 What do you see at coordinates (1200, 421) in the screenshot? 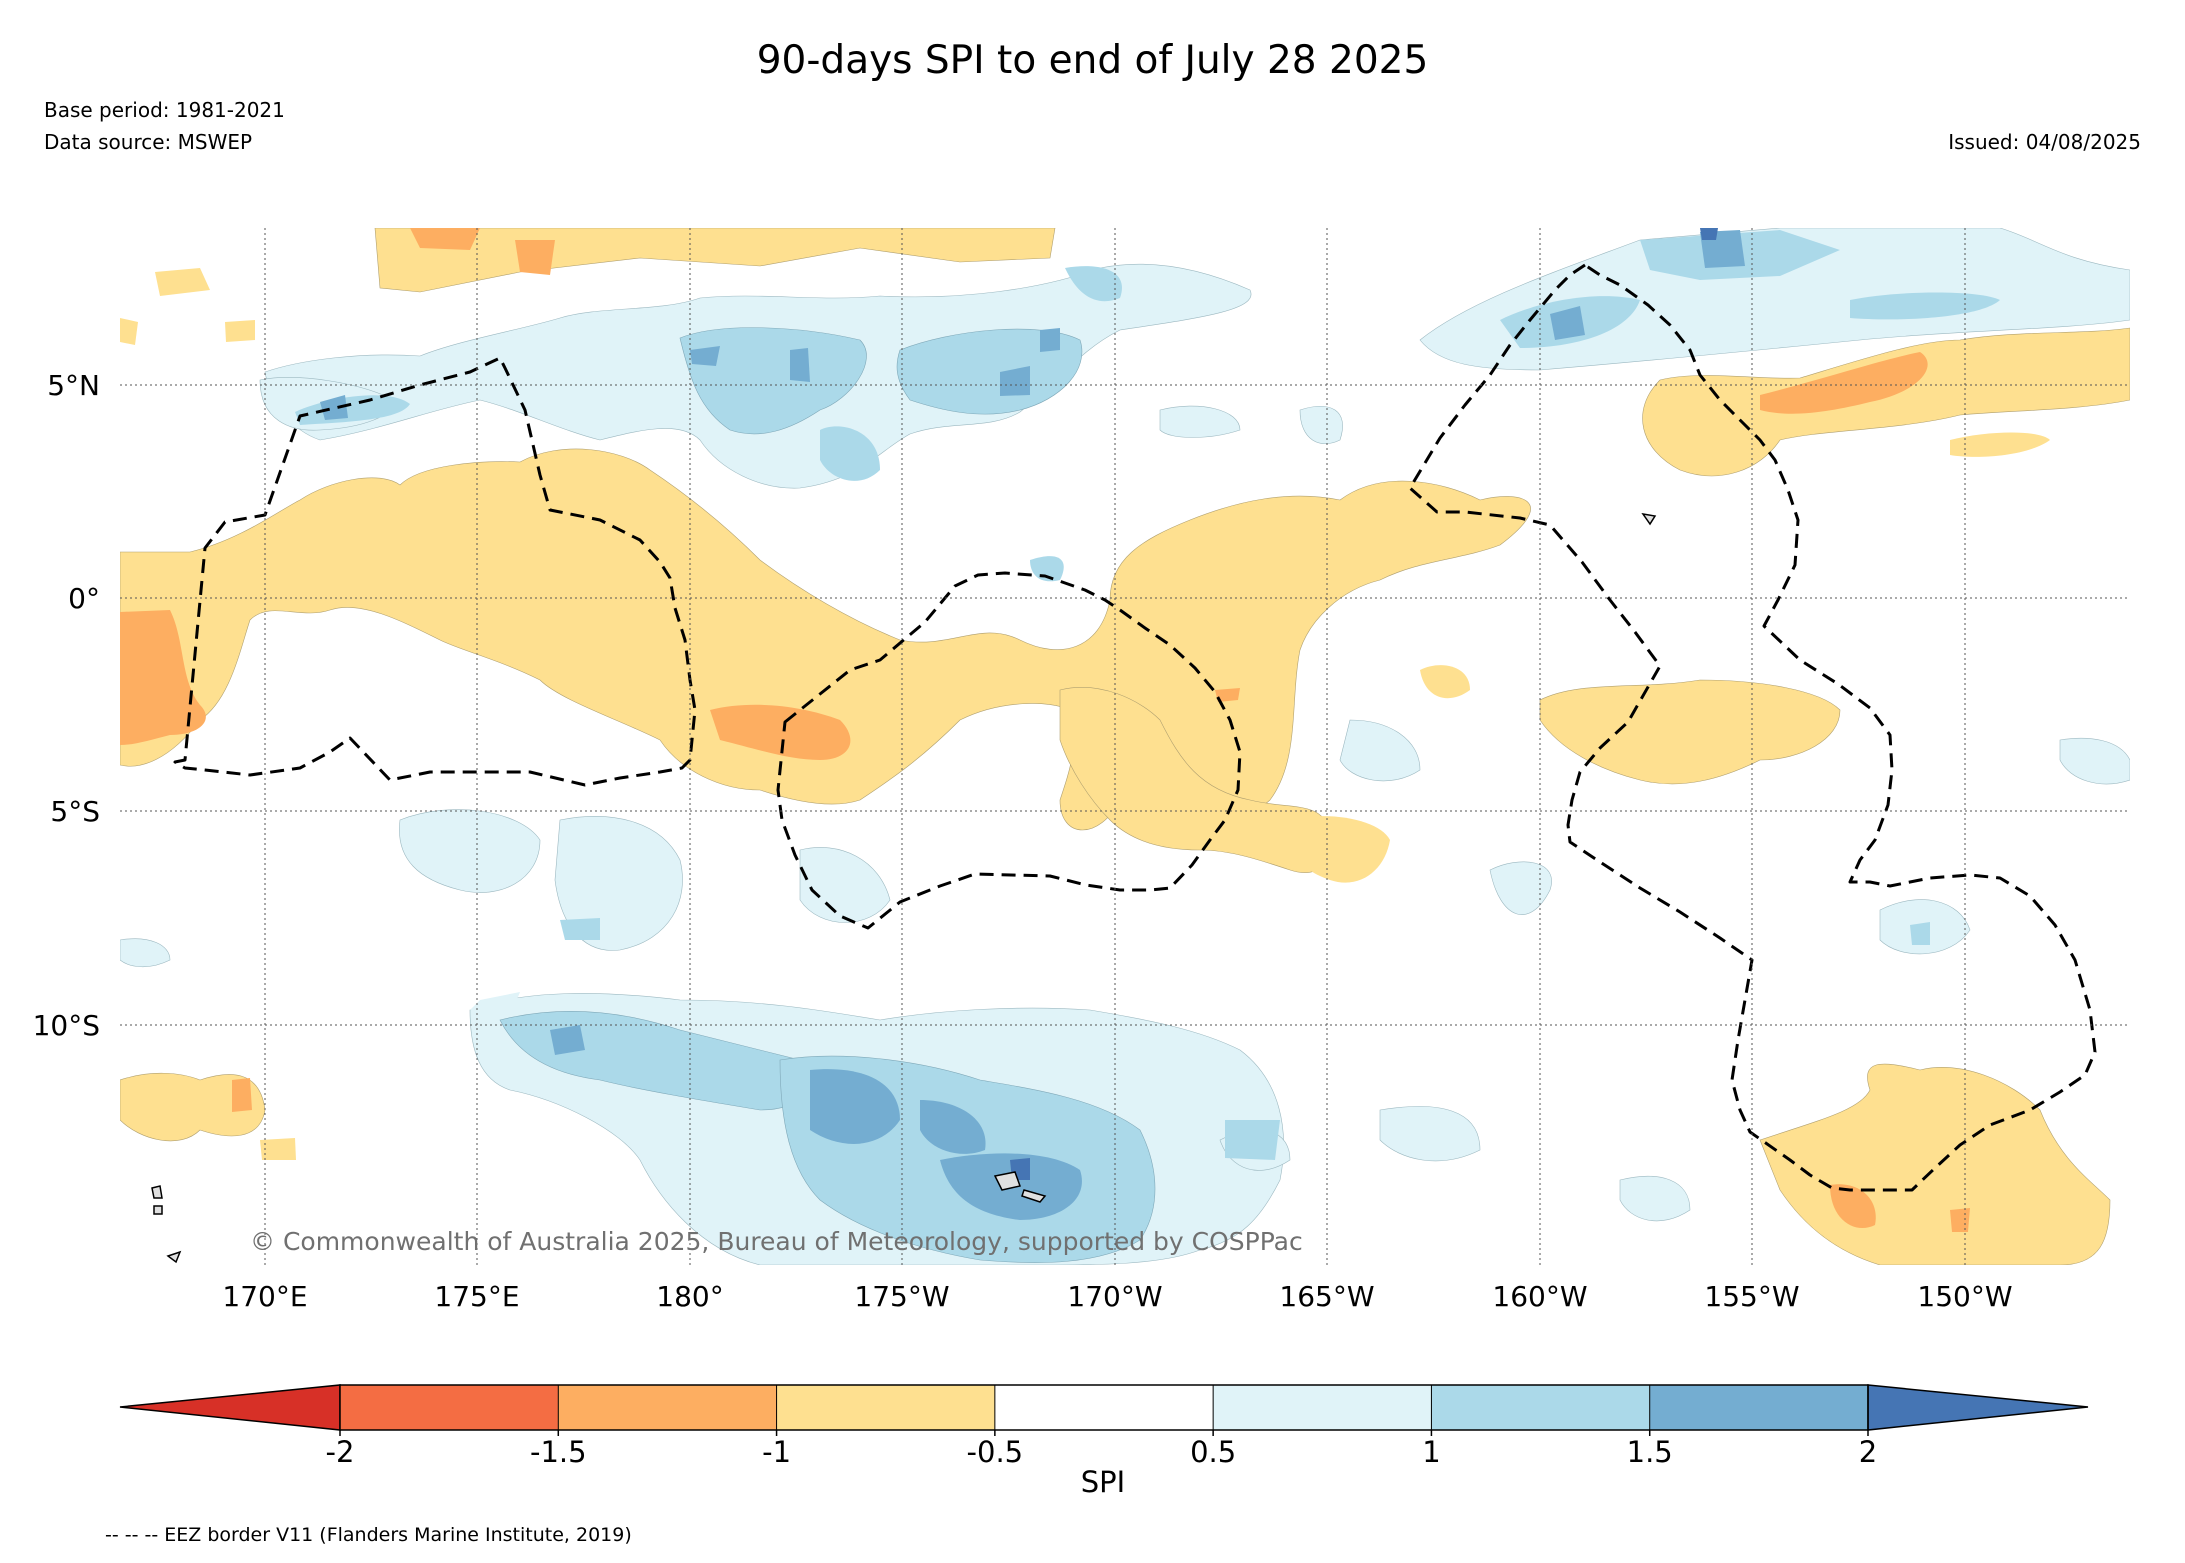
I see `wet-blob-s12` at bounding box center [1200, 421].